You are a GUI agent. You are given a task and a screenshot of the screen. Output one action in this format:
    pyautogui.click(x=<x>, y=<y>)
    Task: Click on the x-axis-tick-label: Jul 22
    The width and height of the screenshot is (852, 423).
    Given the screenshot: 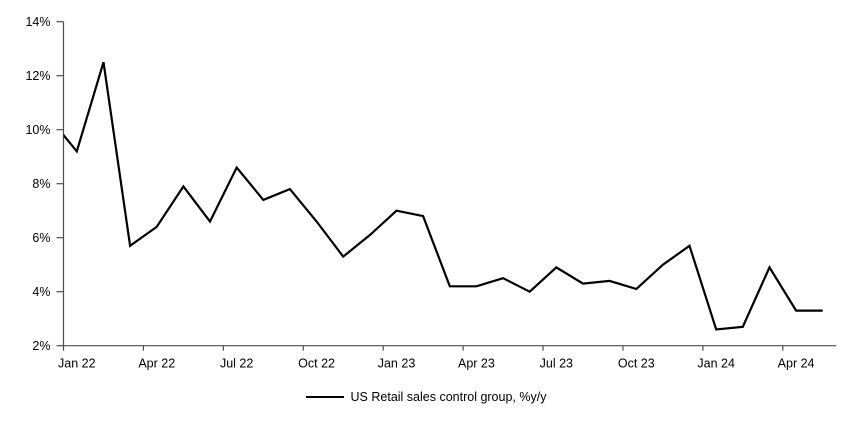 What is the action you would take?
    pyautogui.click(x=236, y=364)
    